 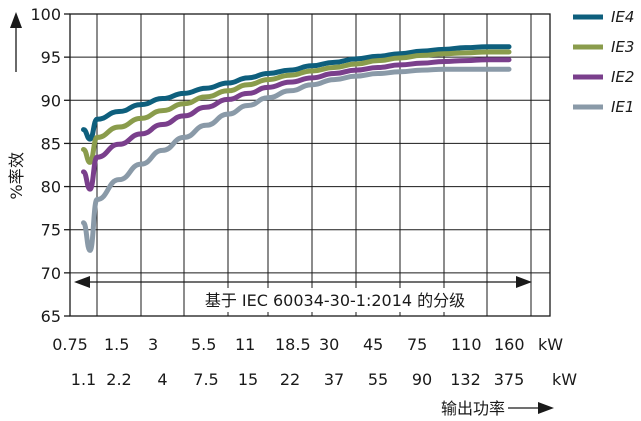 What do you see at coordinates (205, 379) in the screenshot?
I see `x-tick-label-row2: 7.5` at bounding box center [205, 379].